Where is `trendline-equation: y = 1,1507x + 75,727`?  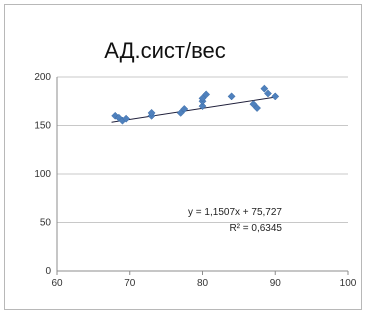 trendline-equation: y = 1,1507x + 75,727 is located at coordinates (235, 212).